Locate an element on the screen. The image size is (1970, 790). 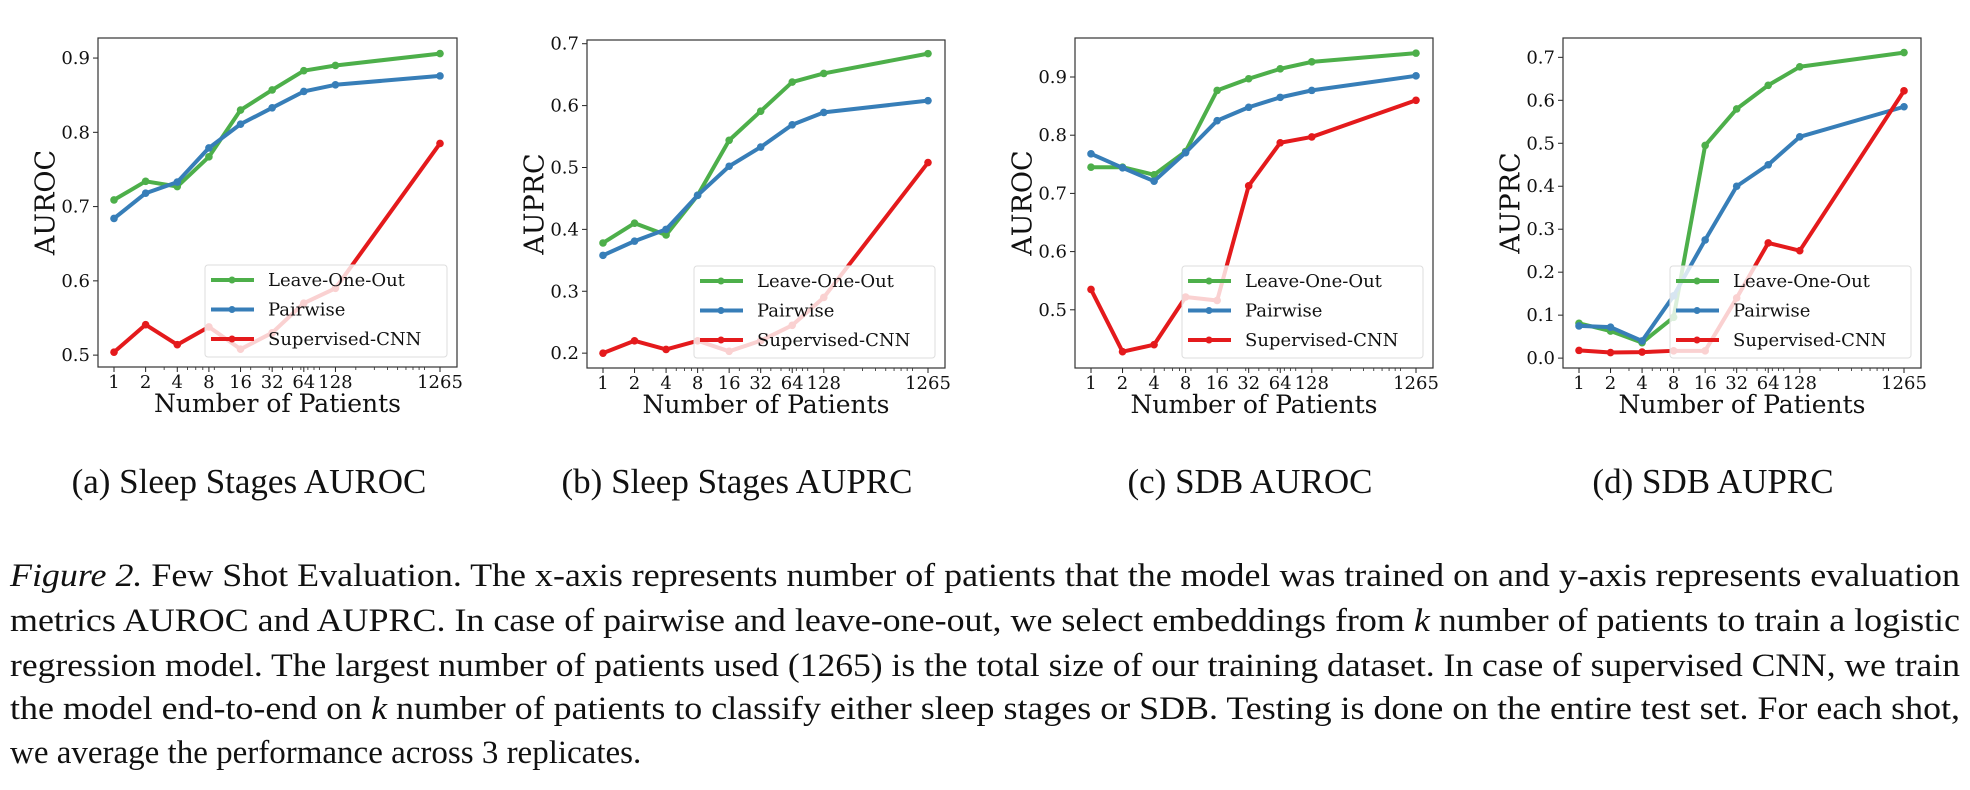
y-tick-label: 0.1 is located at coordinates (1540, 315).